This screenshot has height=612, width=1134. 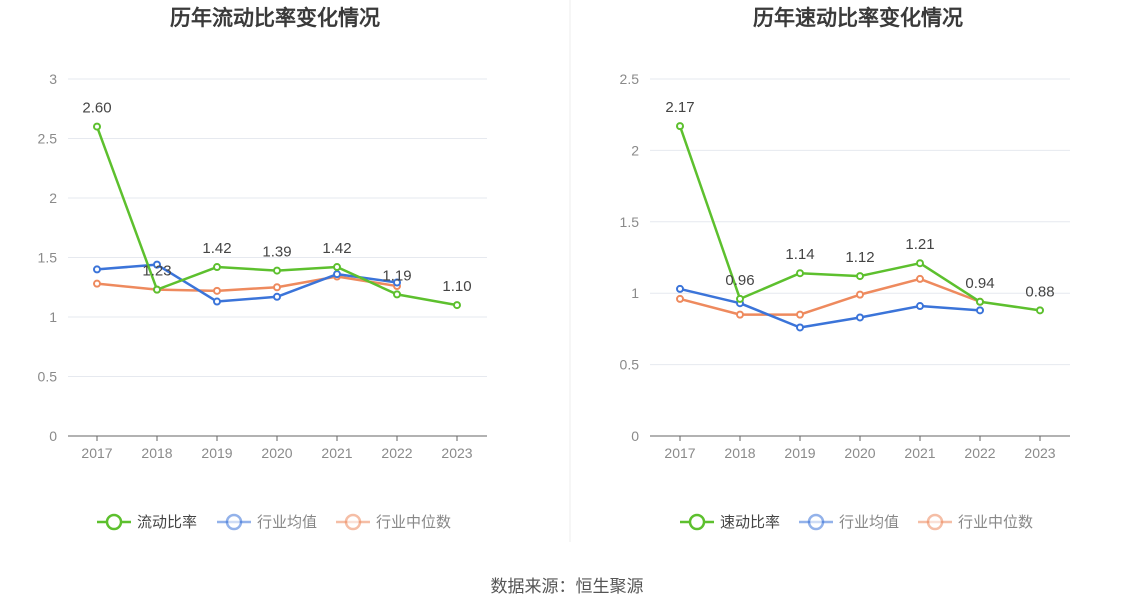 I want to click on data-label: 1.39, so click(x=276, y=252).